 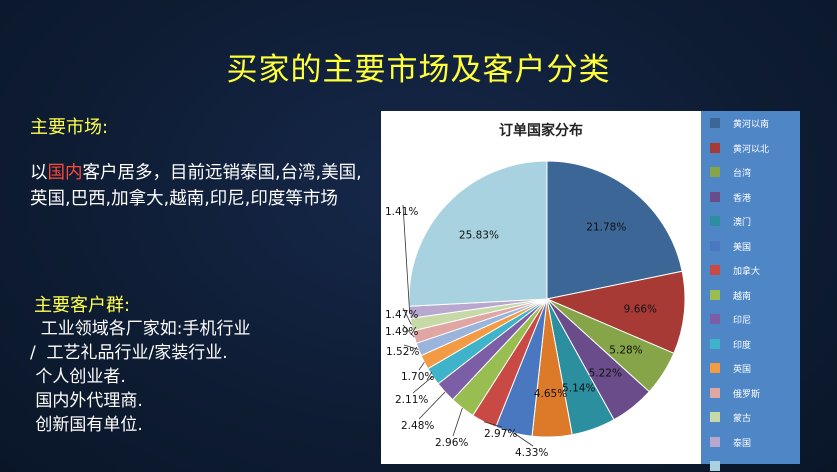 What do you see at coordinates (742, 296) in the screenshot?
I see `legend-label: 越南` at bounding box center [742, 296].